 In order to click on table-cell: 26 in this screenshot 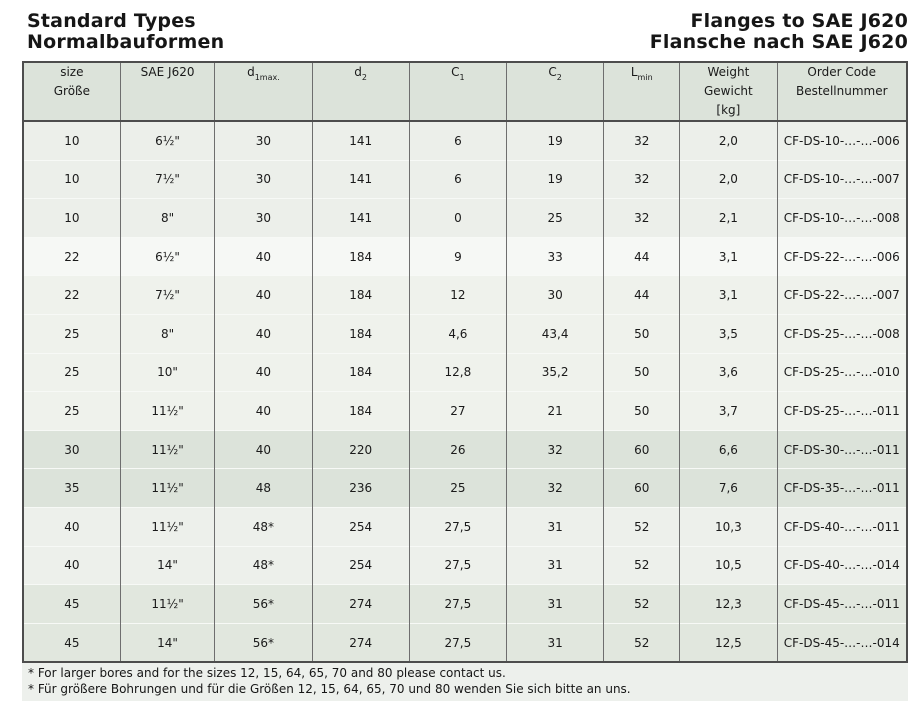, I will do `click(458, 449)`.